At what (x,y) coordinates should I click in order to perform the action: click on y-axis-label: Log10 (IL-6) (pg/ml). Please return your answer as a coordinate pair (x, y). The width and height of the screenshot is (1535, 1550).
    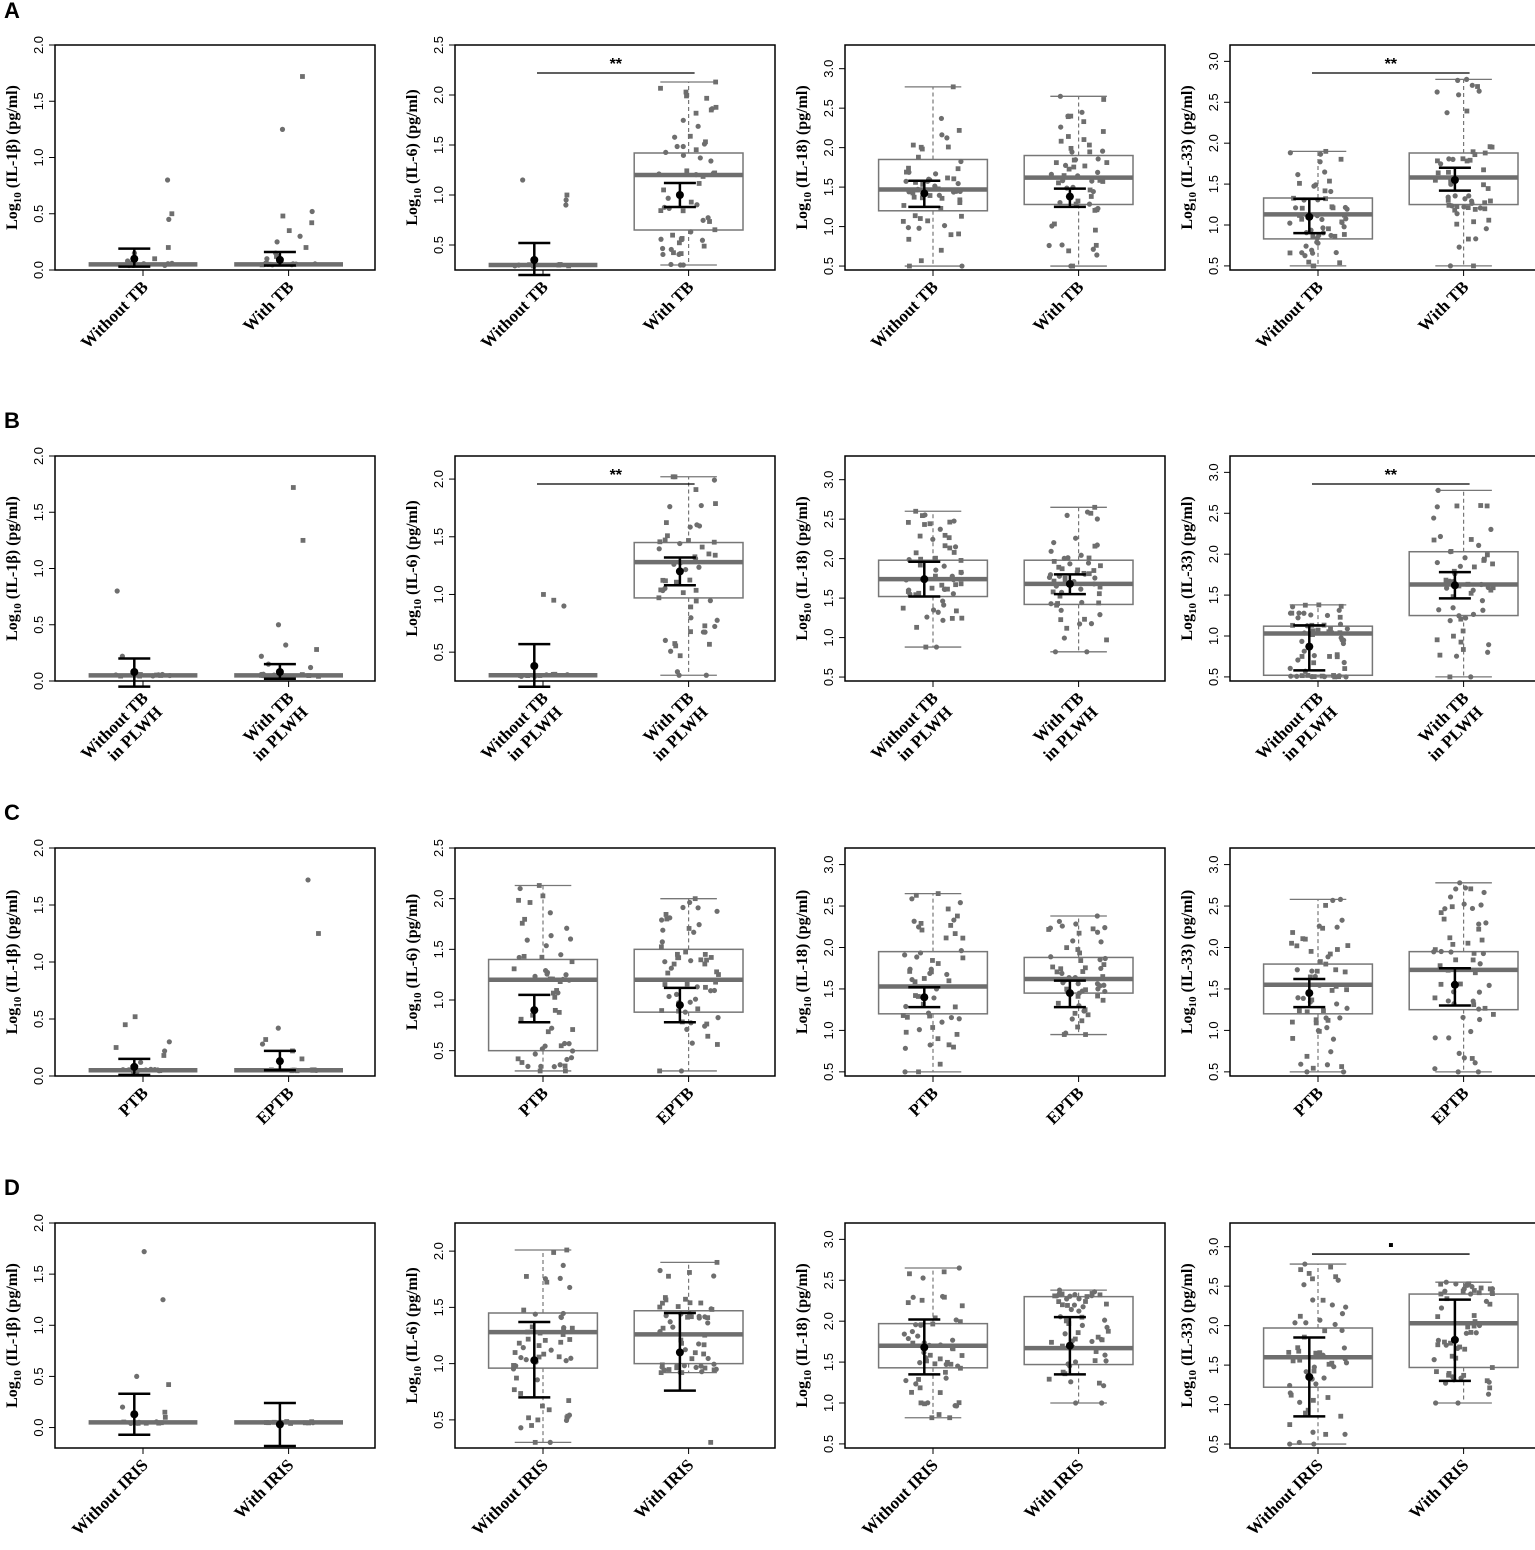
    Looking at the image, I should click on (414, 568).